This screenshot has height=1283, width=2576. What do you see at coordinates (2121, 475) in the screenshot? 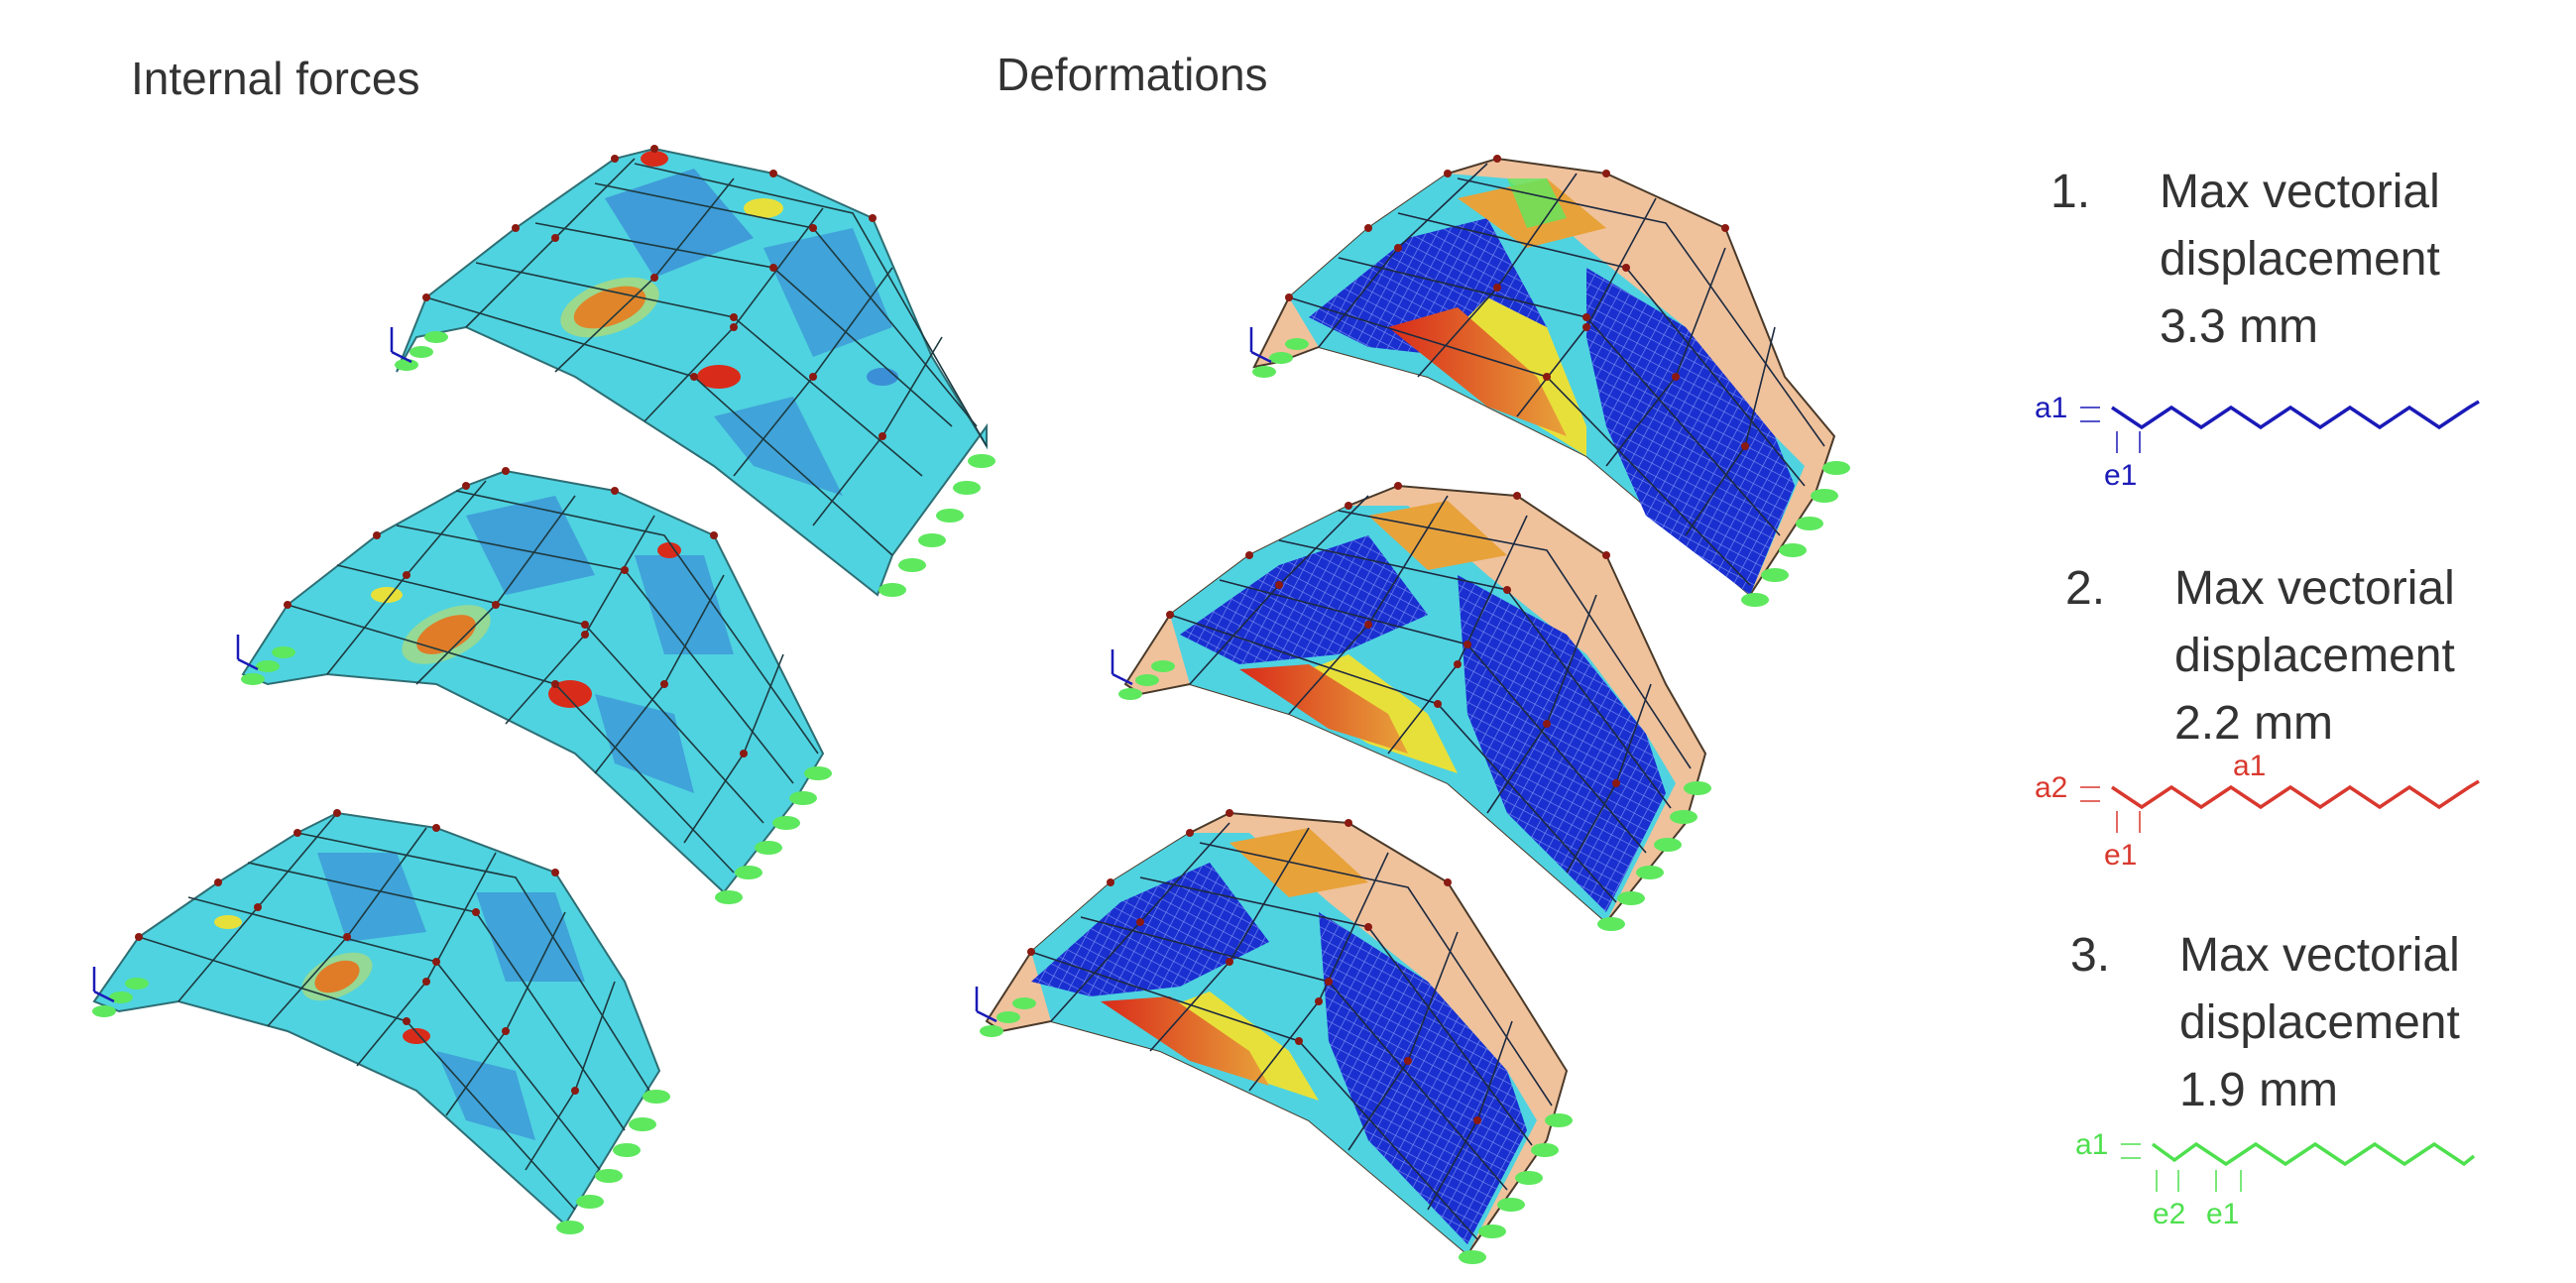
I see `case-1-label-e1: e1` at bounding box center [2121, 475].